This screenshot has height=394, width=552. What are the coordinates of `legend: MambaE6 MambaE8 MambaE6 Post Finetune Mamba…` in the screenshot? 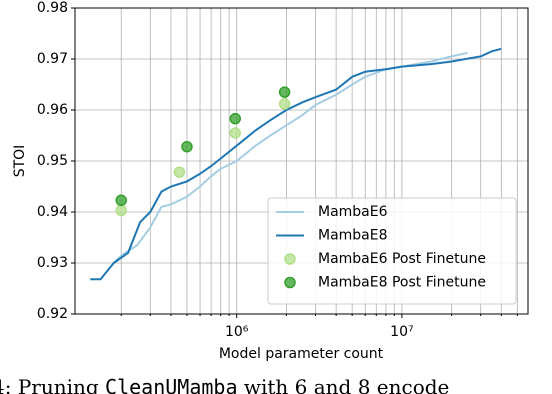 It's located at (392, 251).